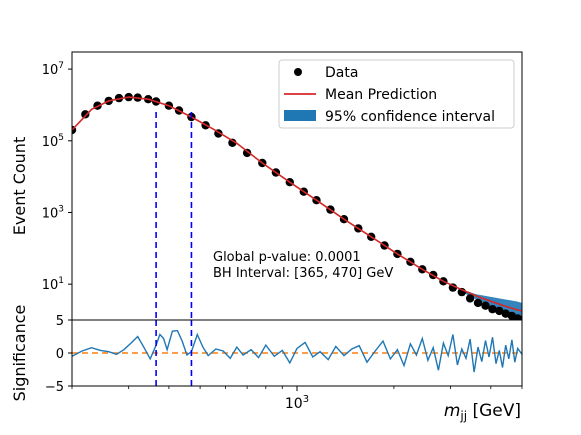  I want to click on main-y-tick-label: 10⁷, so click(53, 69).